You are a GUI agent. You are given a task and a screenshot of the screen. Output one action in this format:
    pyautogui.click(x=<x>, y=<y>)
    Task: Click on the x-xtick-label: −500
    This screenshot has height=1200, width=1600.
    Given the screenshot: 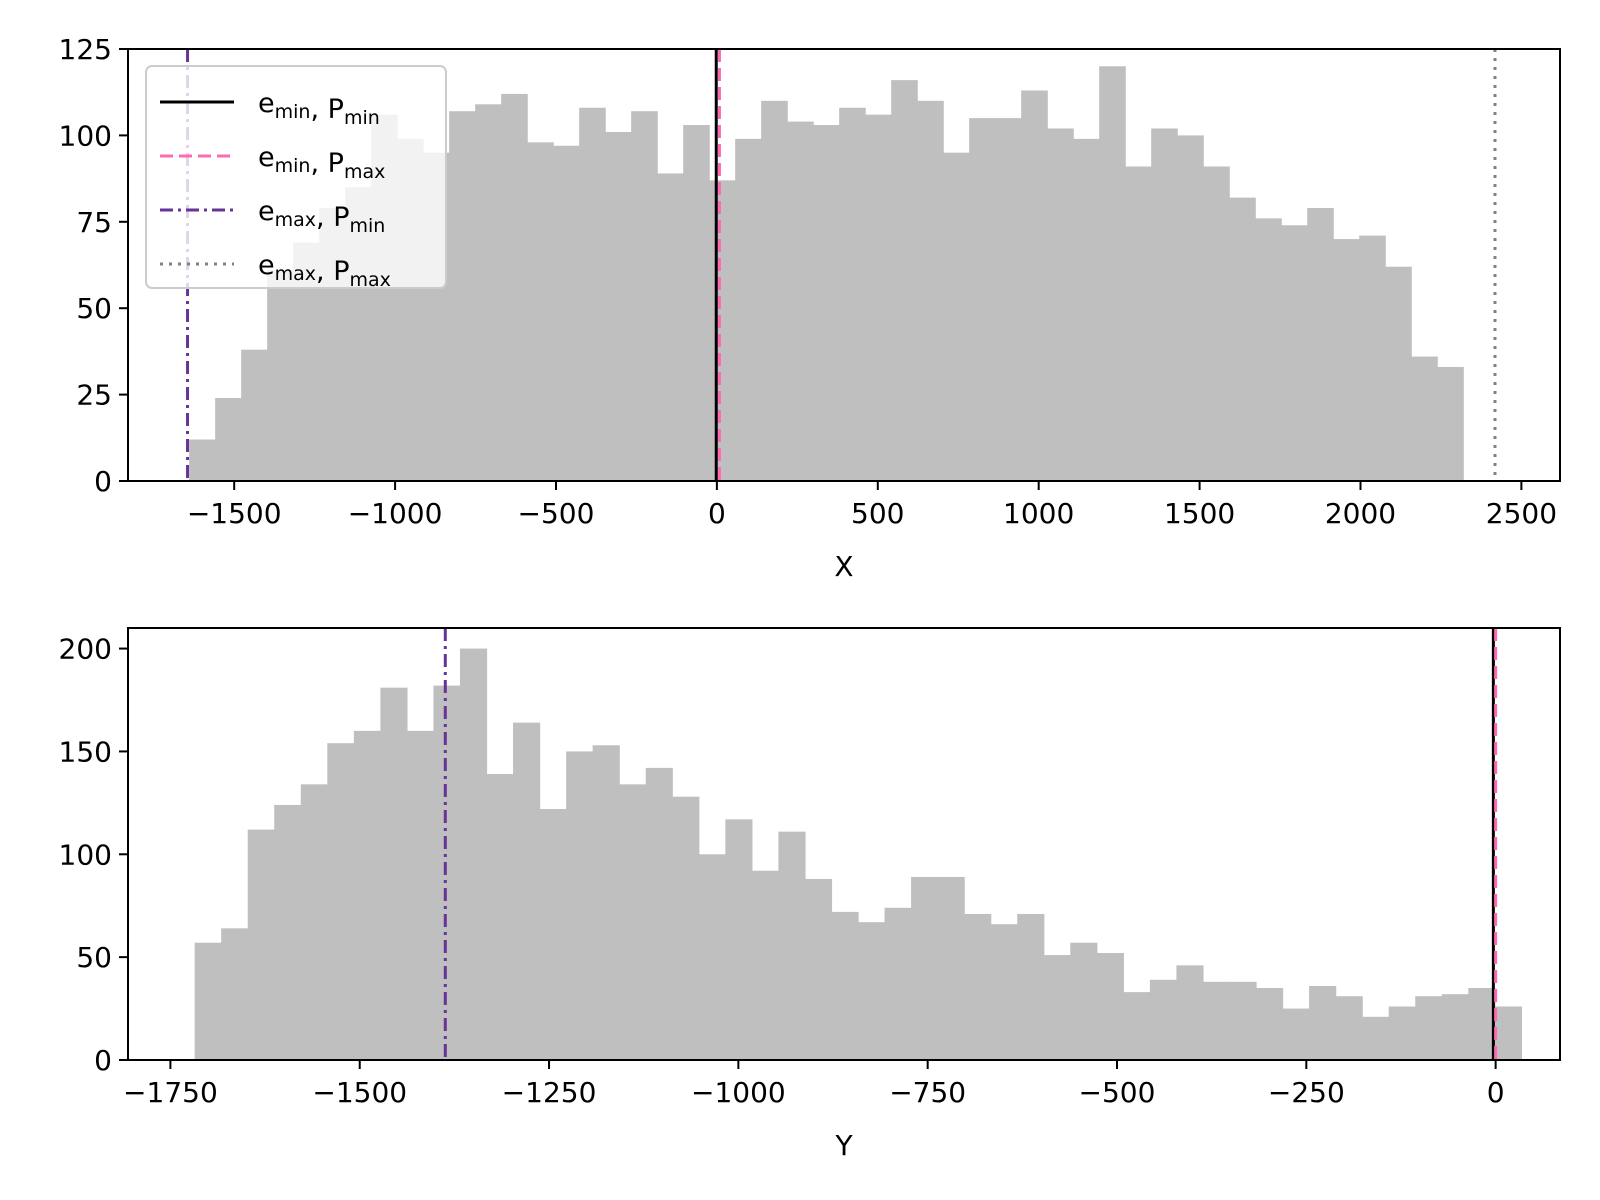 What is the action you would take?
    pyautogui.click(x=556, y=513)
    